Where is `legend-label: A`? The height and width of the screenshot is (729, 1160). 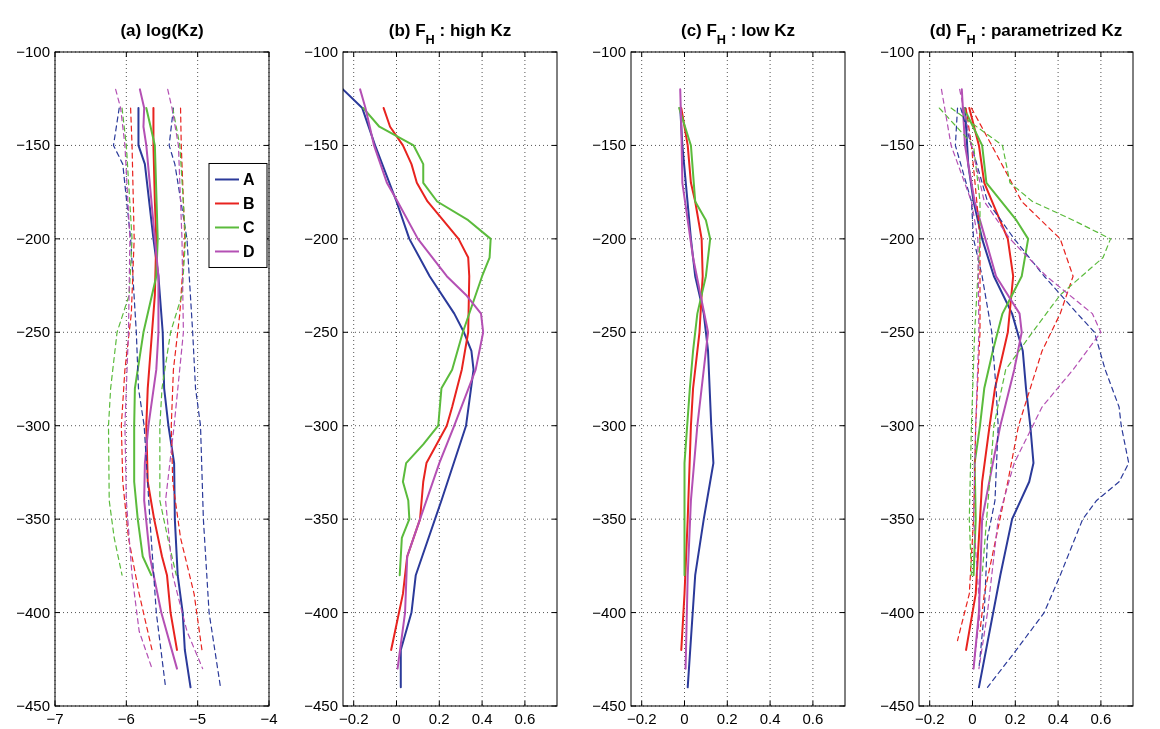 legend-label: A is located at coordinates (249, 180).